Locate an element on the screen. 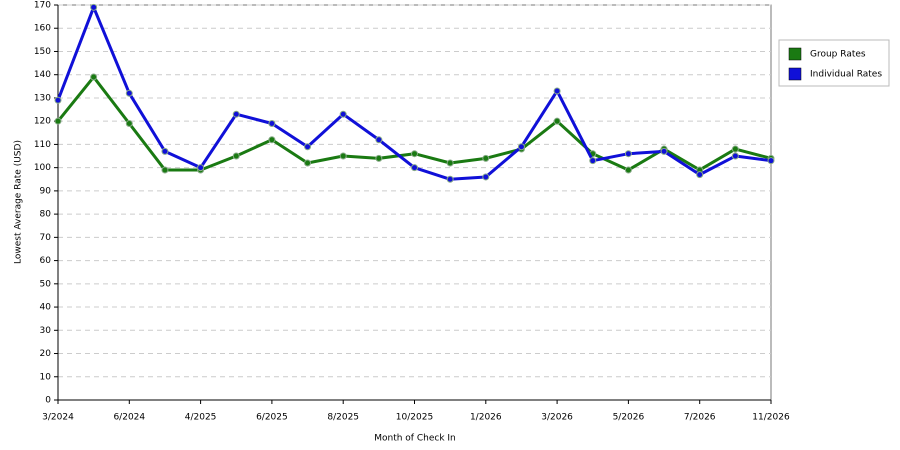  y-axis-label: Lowest Average Rate (USD) is located at coordinates (19, 202).